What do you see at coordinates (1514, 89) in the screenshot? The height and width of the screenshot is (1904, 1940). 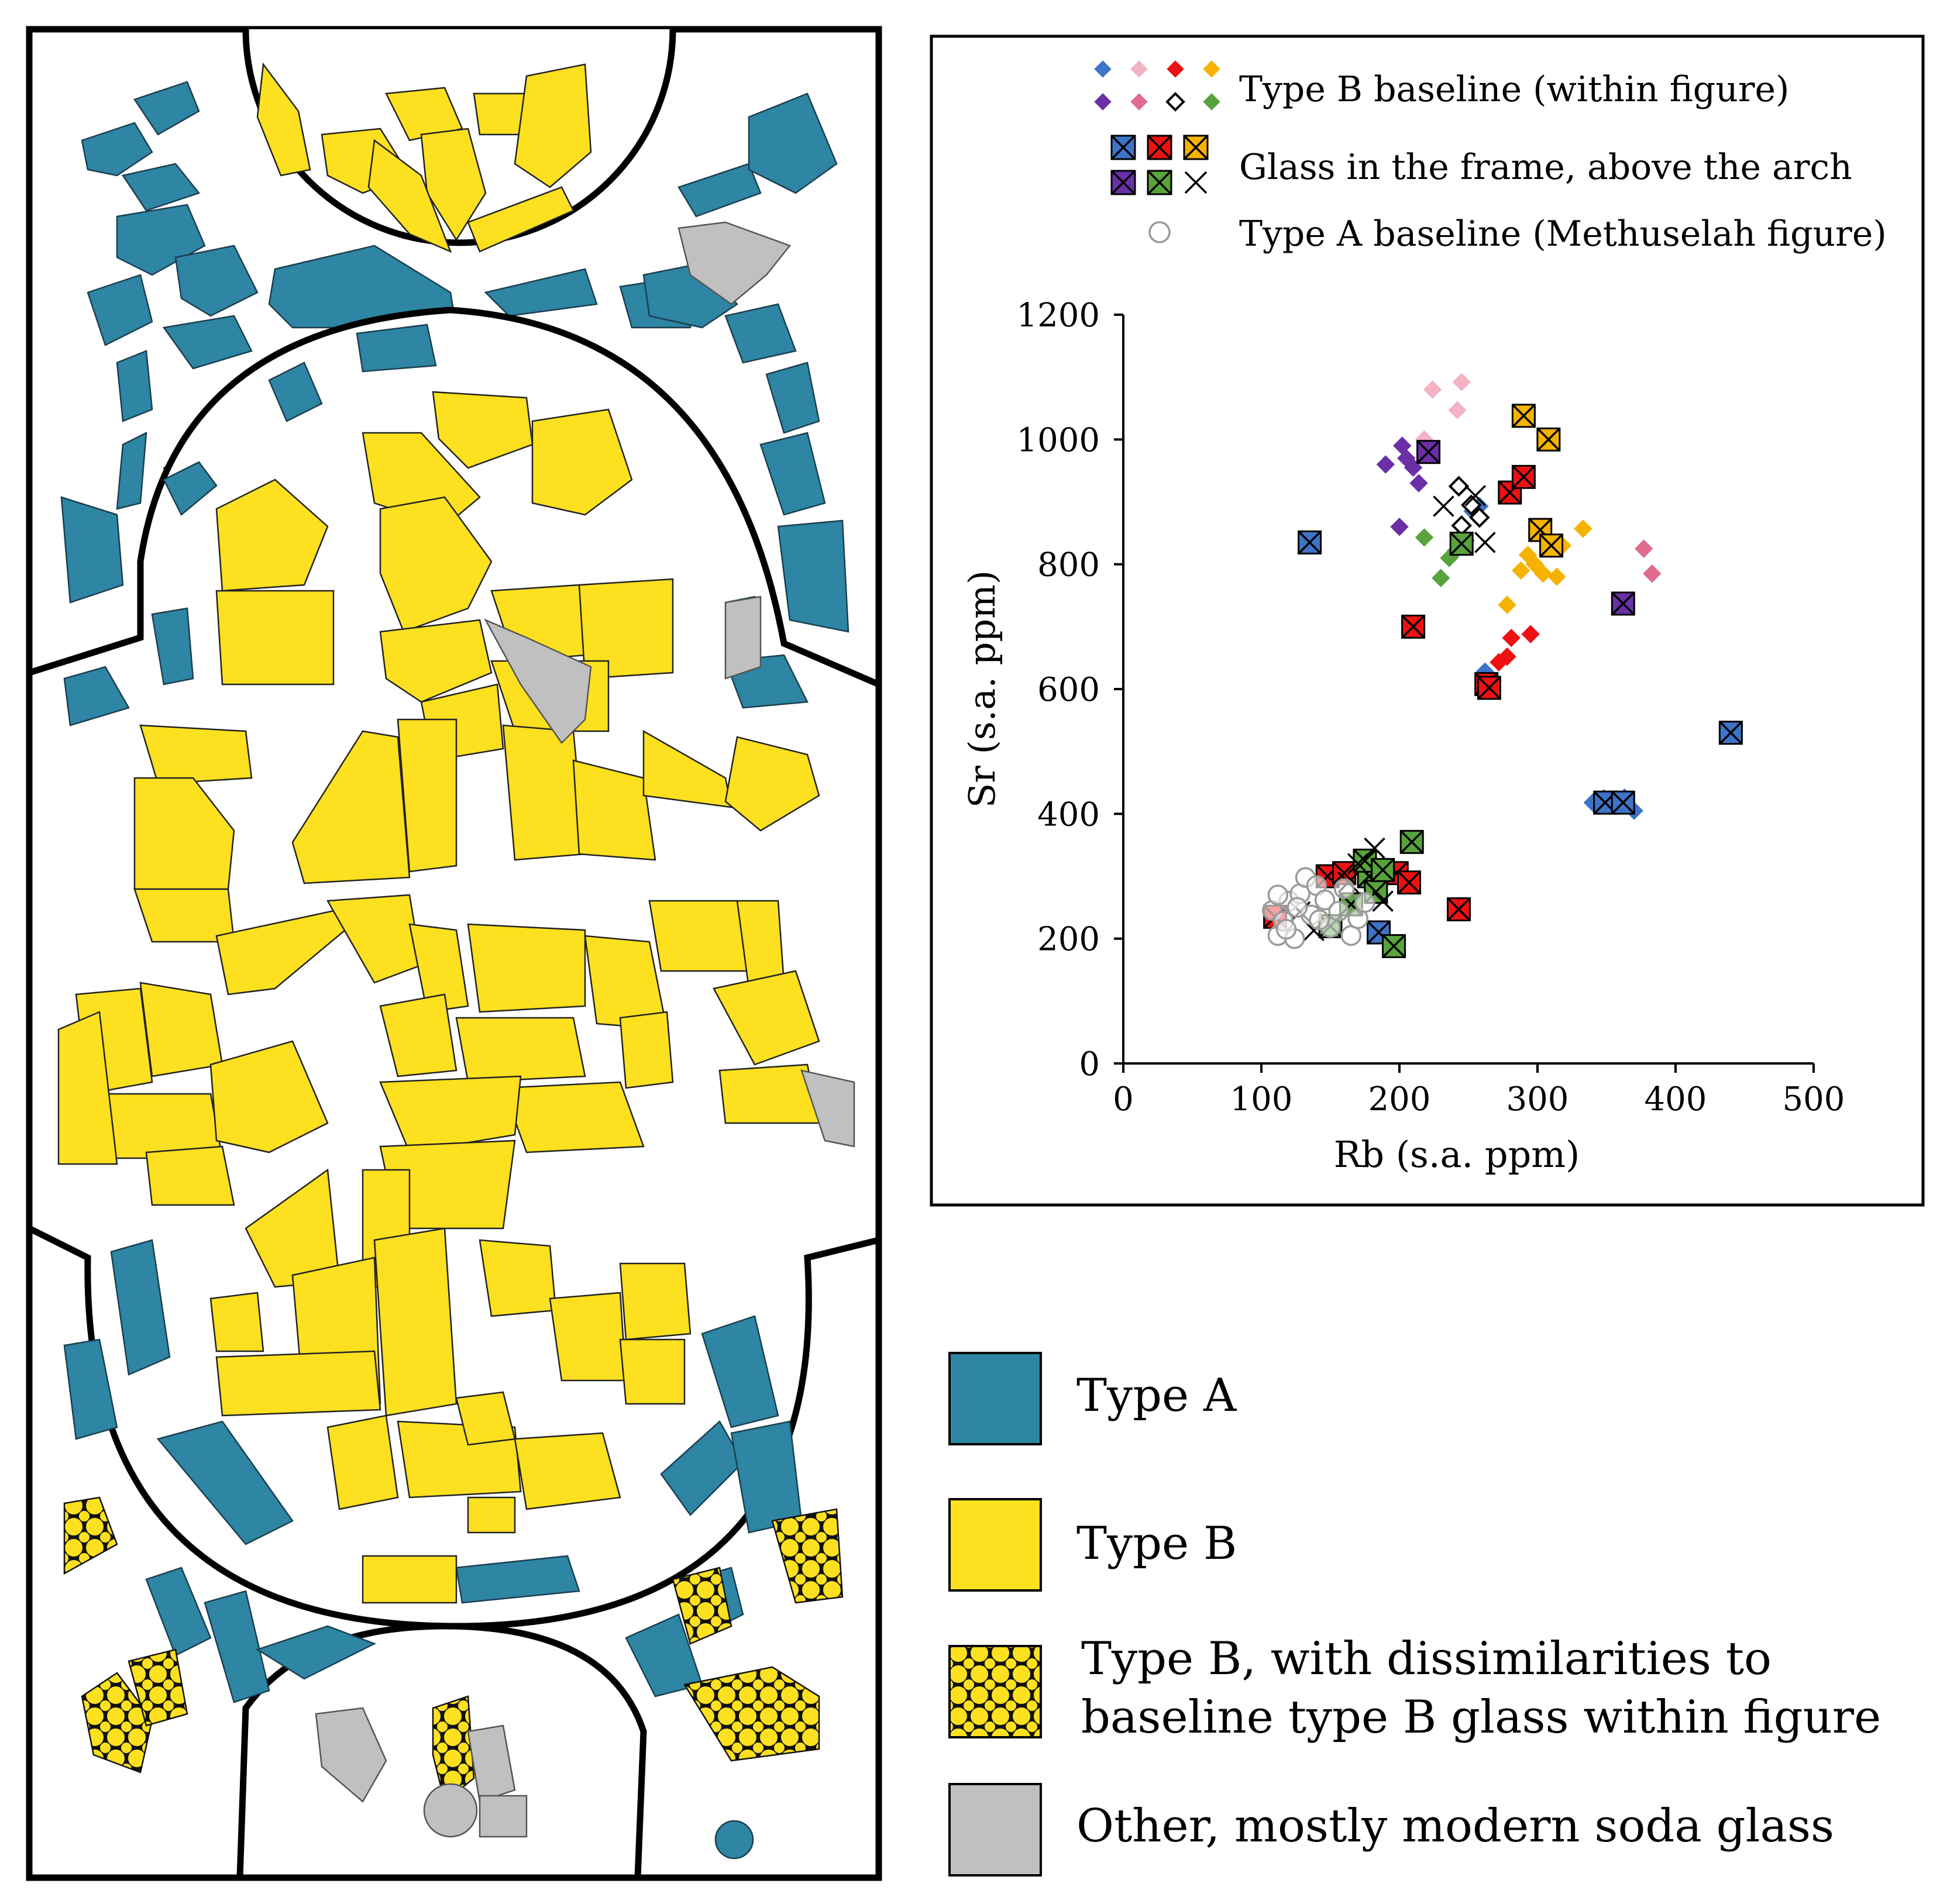 I see `legend-label-type-b-baseline: Type B baseline (within figure)` at bounding box center [1514, 89].